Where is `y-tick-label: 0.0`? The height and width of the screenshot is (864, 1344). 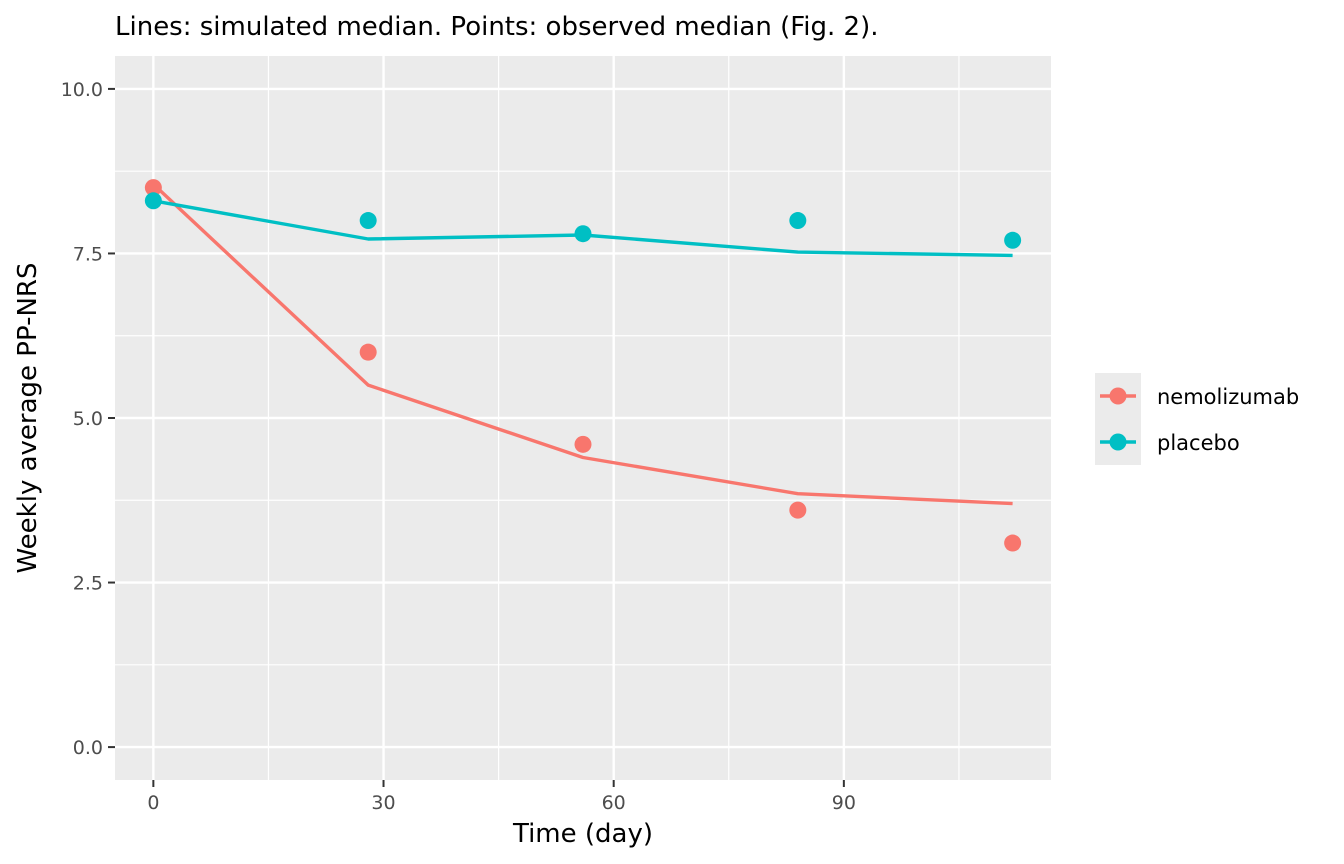
y-tick-label: 0.0 is located at coordinates (88, 748).